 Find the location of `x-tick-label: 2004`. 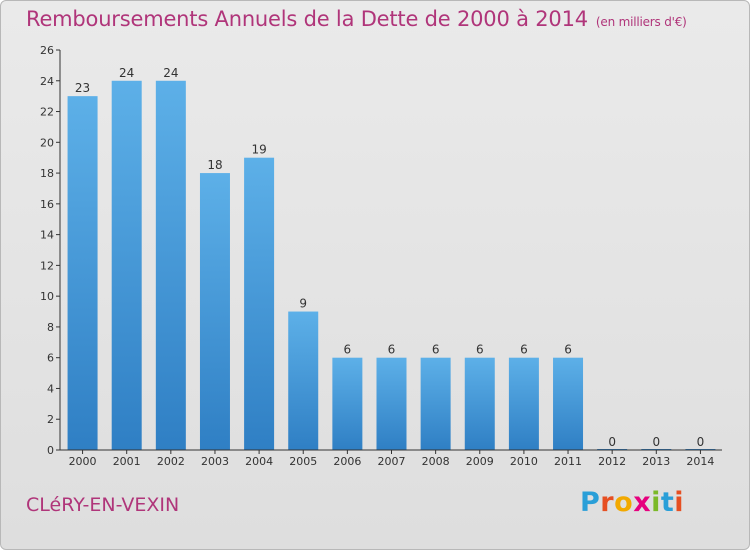

x-tick-label: 2004 is located at coordinates (259, 461).